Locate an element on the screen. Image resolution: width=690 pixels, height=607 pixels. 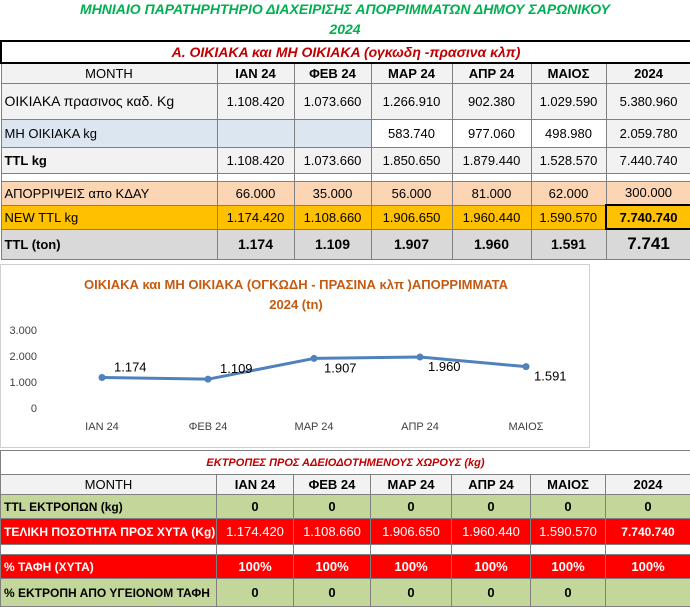
cell: 1.591 is located at coordinates (568, 244).